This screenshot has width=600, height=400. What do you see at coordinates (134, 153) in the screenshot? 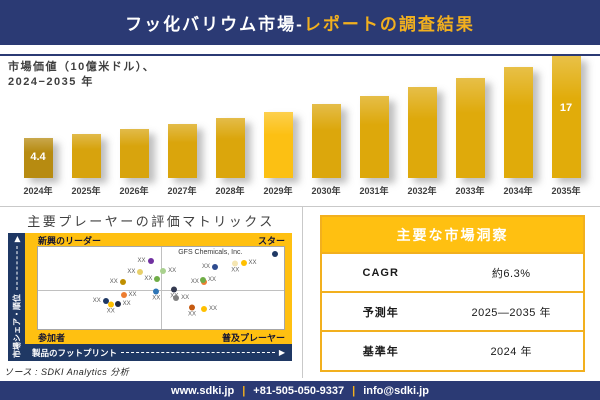
I see `bar-2026年` at bounding box center [134, 153].